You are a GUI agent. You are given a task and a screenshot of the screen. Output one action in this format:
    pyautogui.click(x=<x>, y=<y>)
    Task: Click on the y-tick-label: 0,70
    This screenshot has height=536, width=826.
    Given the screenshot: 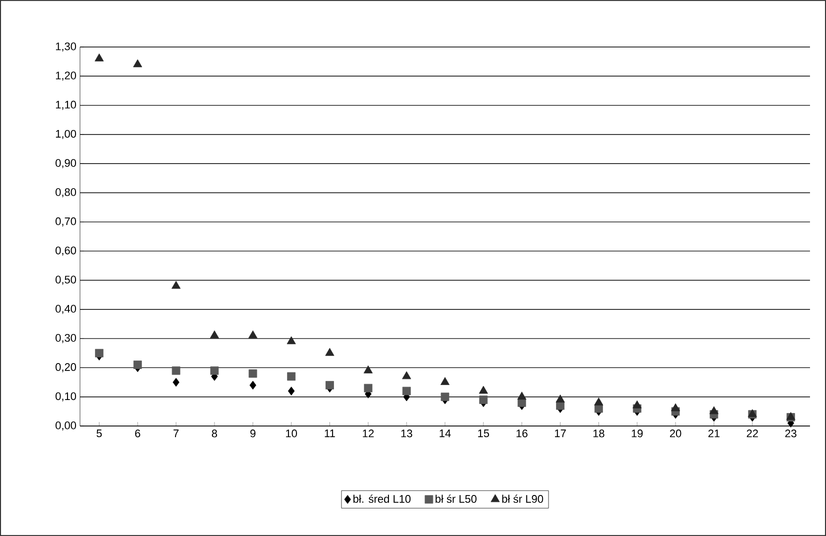 What is the action you would take?
    pyautogui.click(x=66, y=221)
    